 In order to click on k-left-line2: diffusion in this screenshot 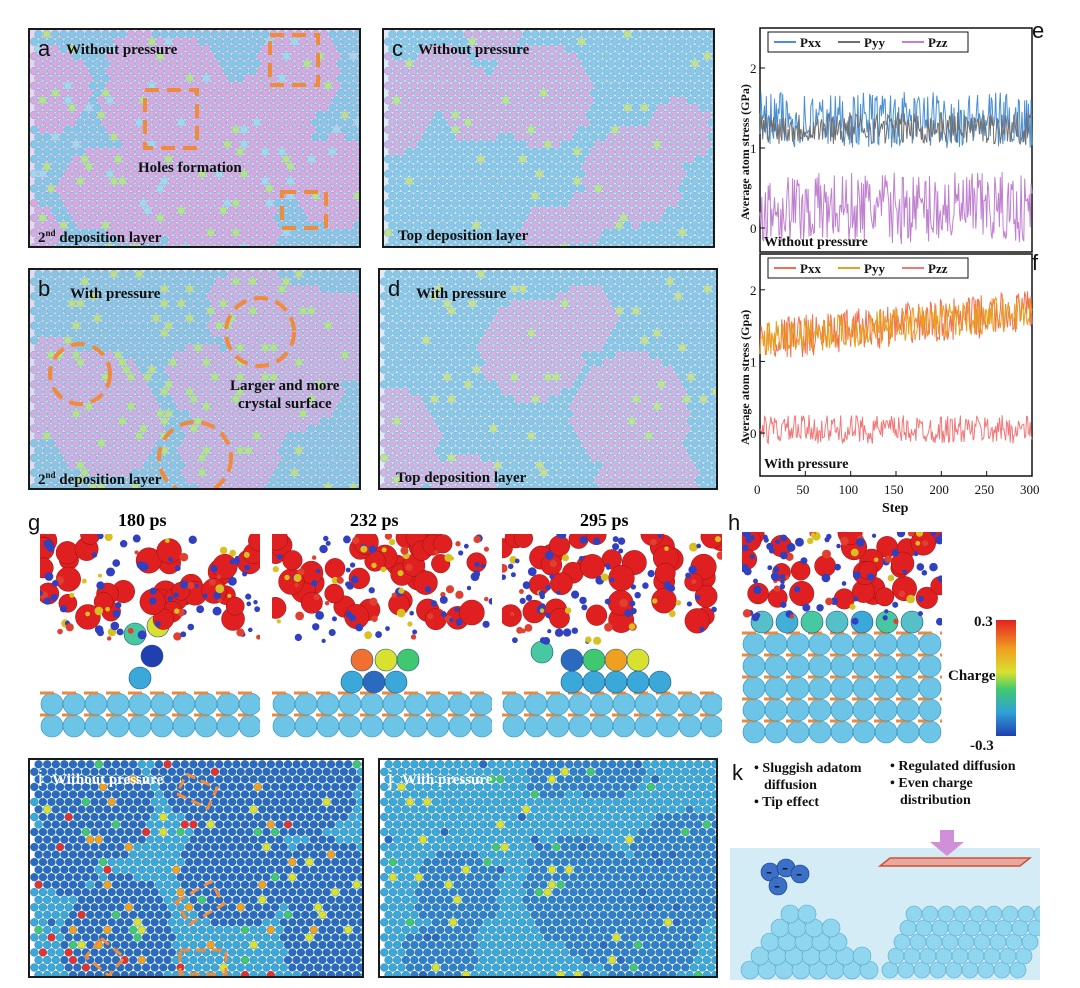, I will do `click(790, 785)`.